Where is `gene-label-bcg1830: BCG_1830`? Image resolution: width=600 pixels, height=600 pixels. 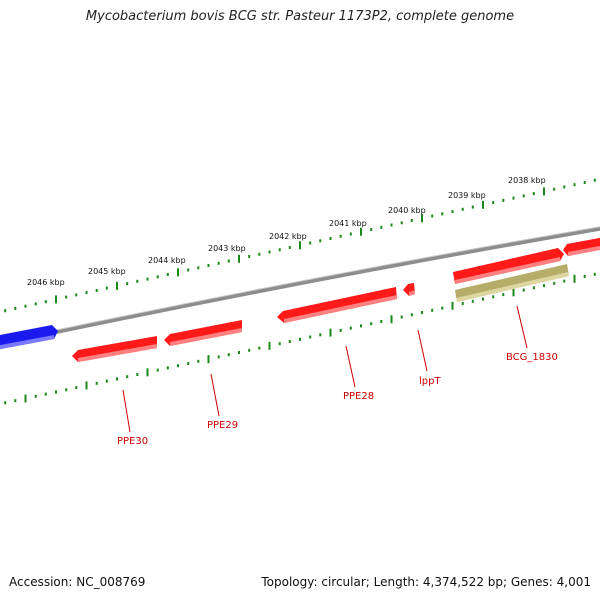
gene-label-bcg1830: BCG_1830 is located at coordinates (532, 357).